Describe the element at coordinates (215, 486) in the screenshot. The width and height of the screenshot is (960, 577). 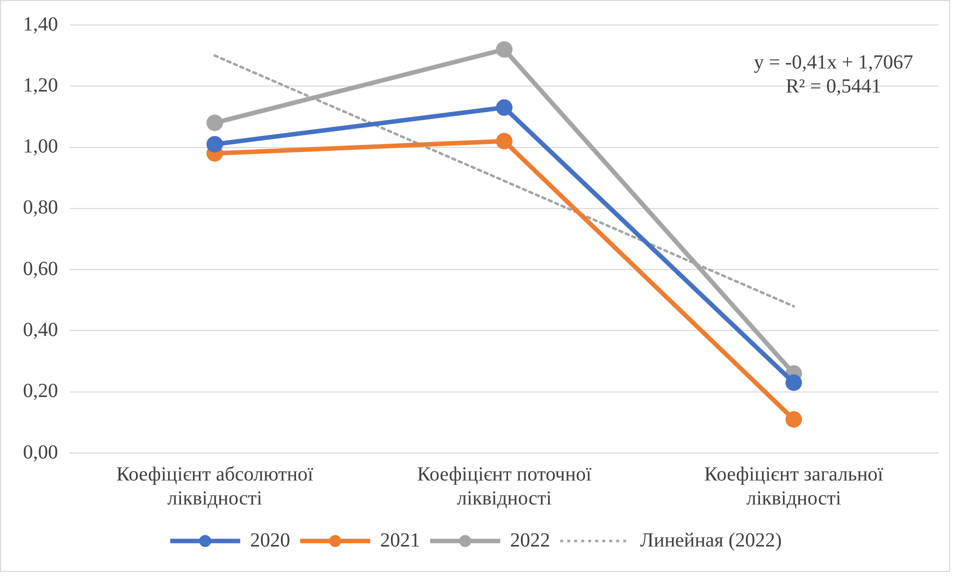
I see `x-tick-label: Коефіцієнт абсолютної ліквідності` at that location.